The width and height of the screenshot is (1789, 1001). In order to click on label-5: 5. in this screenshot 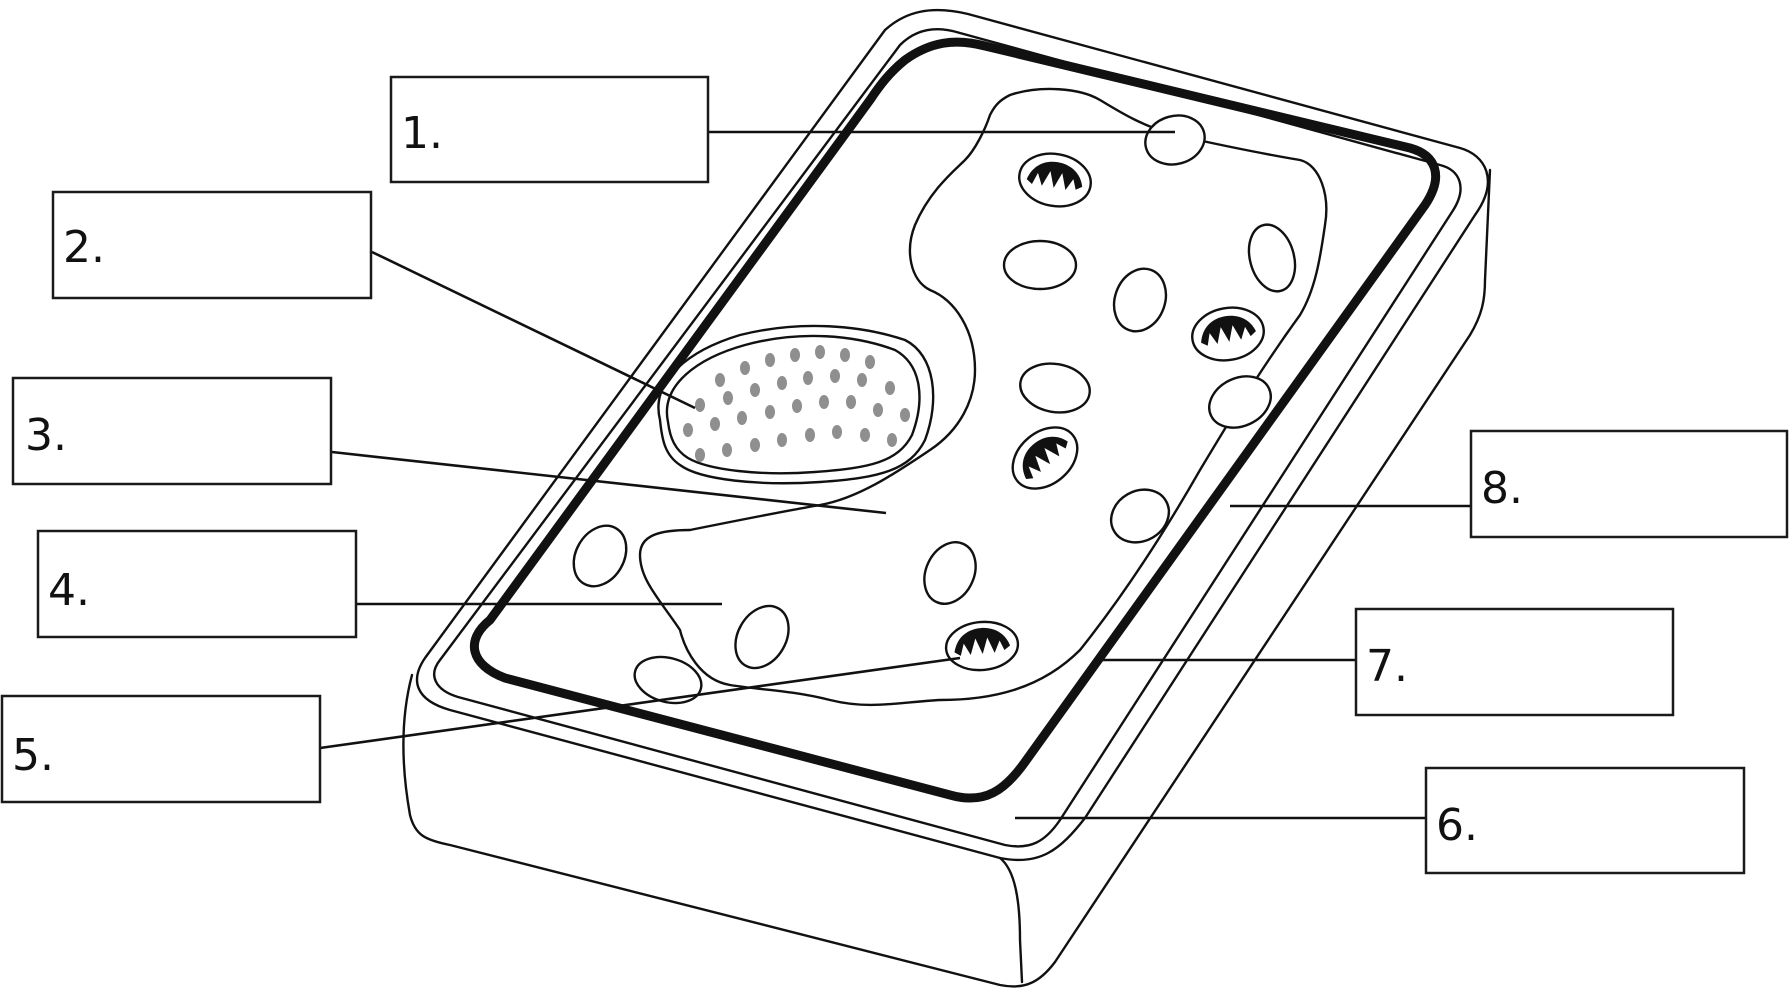, I will do `click(161, 749)`.